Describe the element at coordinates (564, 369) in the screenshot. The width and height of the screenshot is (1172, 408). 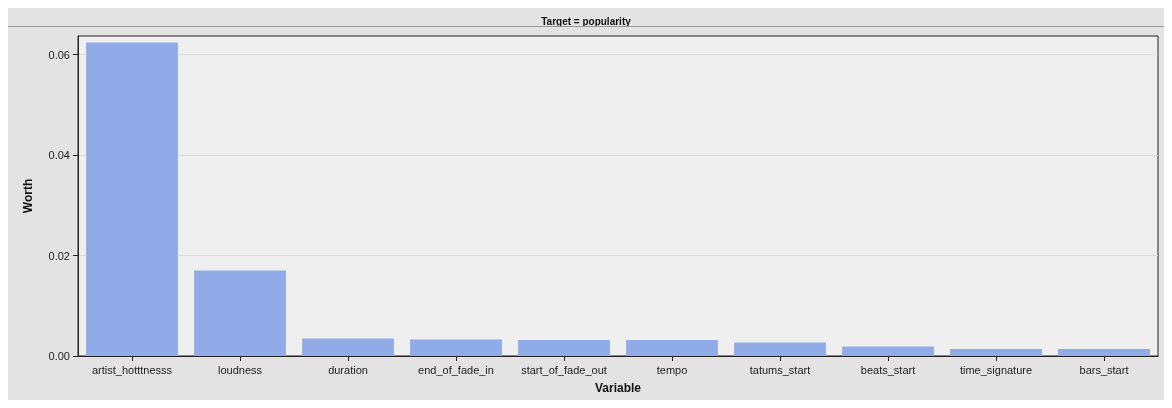
I see `x-tick-label: start_of_fade_out` at that location.